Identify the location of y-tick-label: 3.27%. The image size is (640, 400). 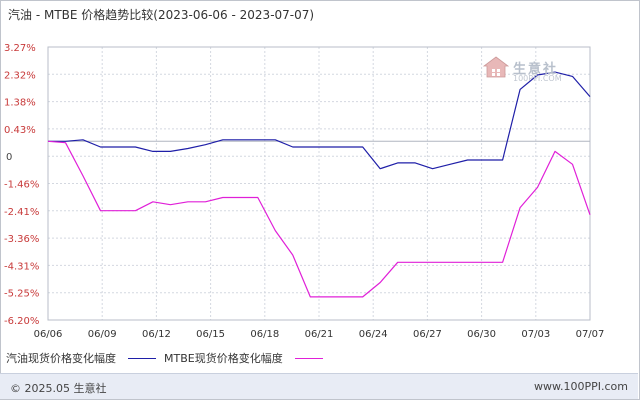
(20, 48).